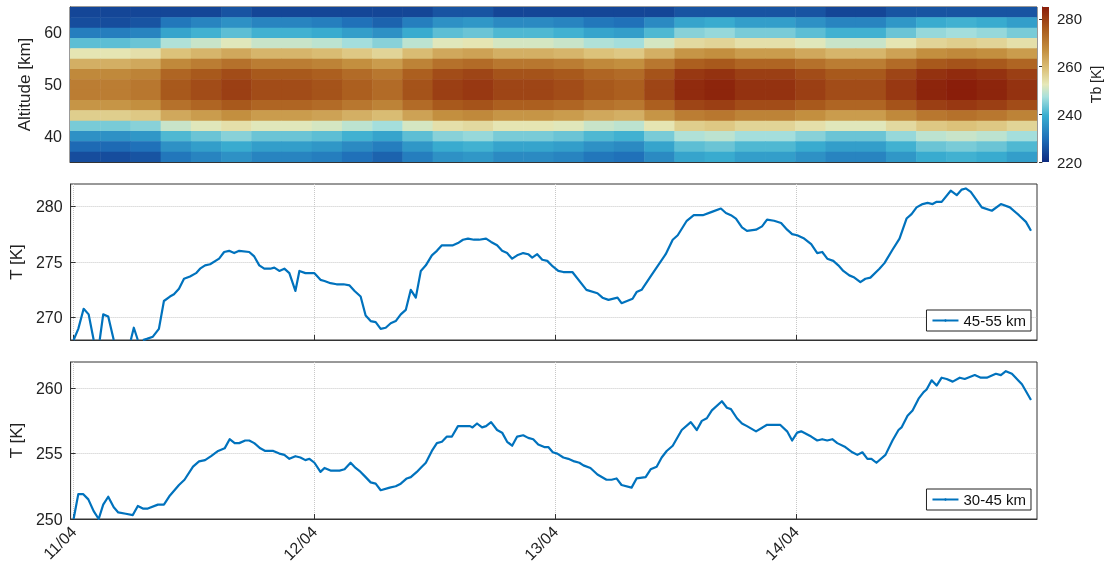 The width and height of the screenshot is (1105, 566). Describe the element at coordinates (1070, 19) in the screenshot. I see `color-bar-label: 280` at that location.